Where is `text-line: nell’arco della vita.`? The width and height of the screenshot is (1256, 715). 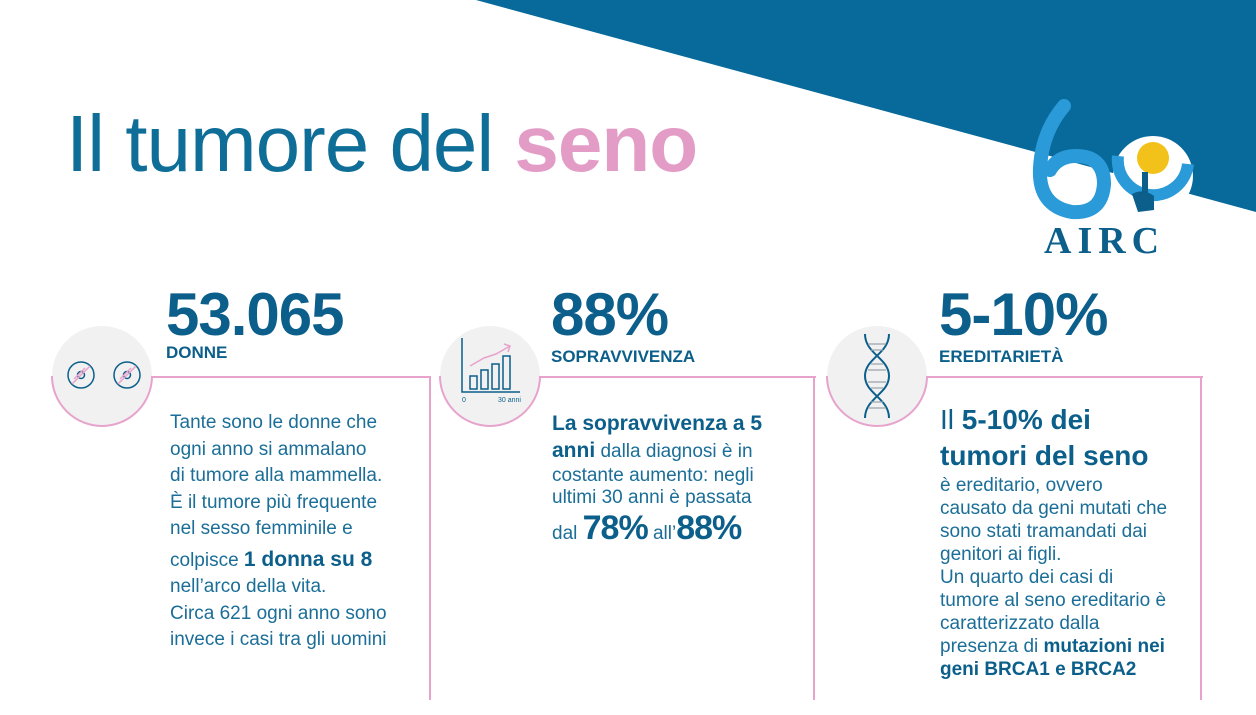 text-line: nell’arco della vita. is located at coordinates (248, 586).